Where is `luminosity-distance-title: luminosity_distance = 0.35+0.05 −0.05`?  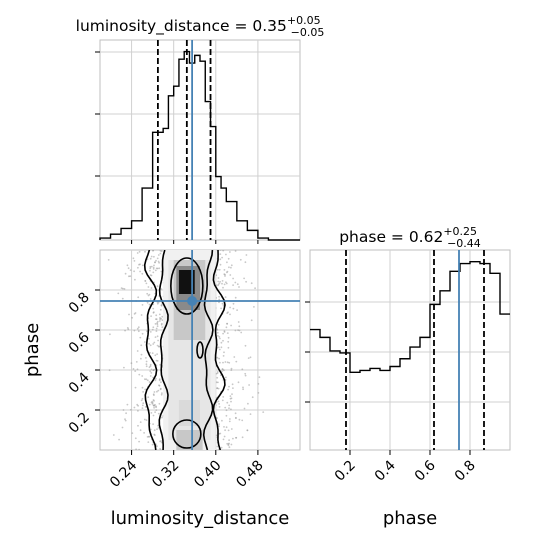
luminosity-distance-title: luminosity_distance = 0.35+0.05 −0.05 is located at coordinates (200, 26).